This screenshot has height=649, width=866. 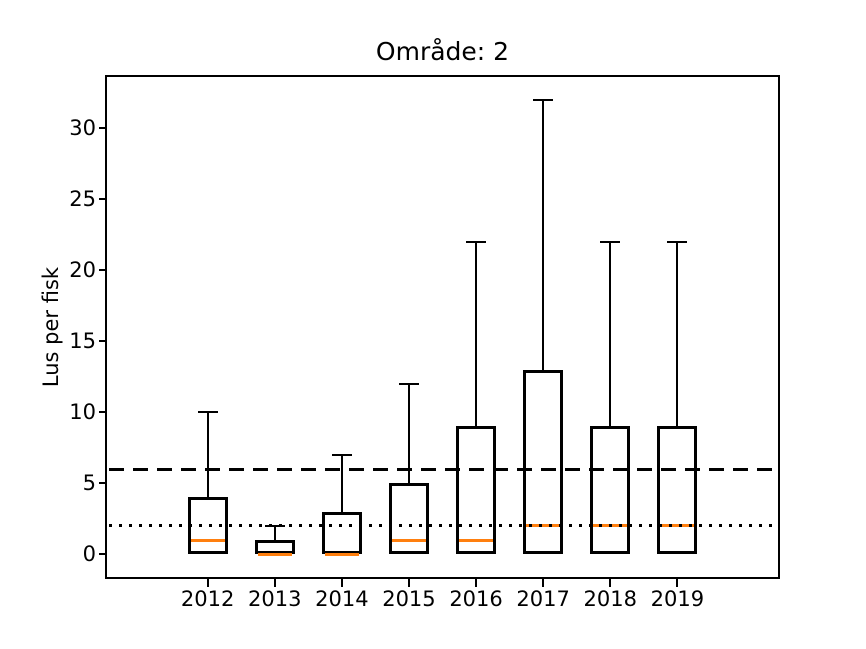 I want to click on x-tick-label: 2015, so click(x=409, y=599).